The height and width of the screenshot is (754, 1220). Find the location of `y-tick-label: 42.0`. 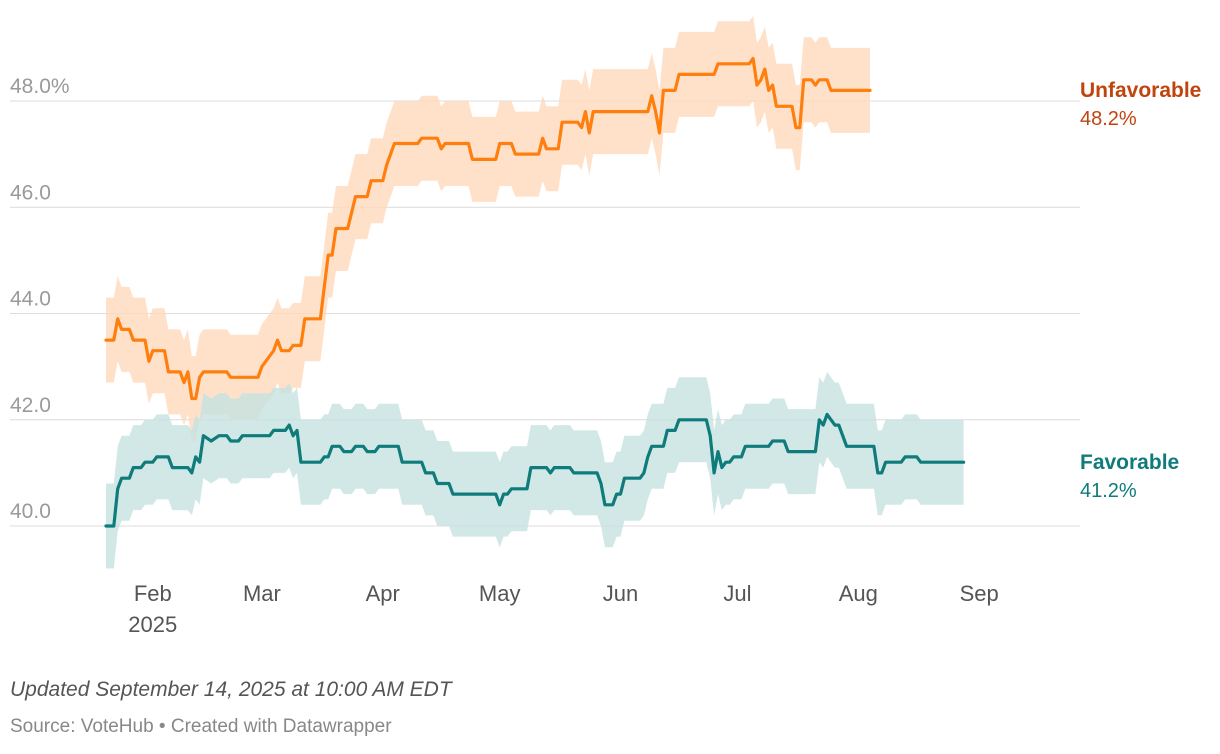

y-tick-label: 42.0 is located at coordinates (30, 405).